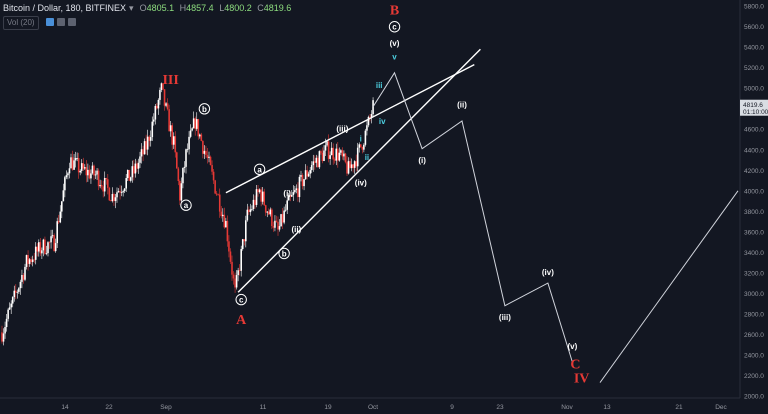 This screenshot has width=768, height=414. I want to click on eye-icon, so click(49, 22).